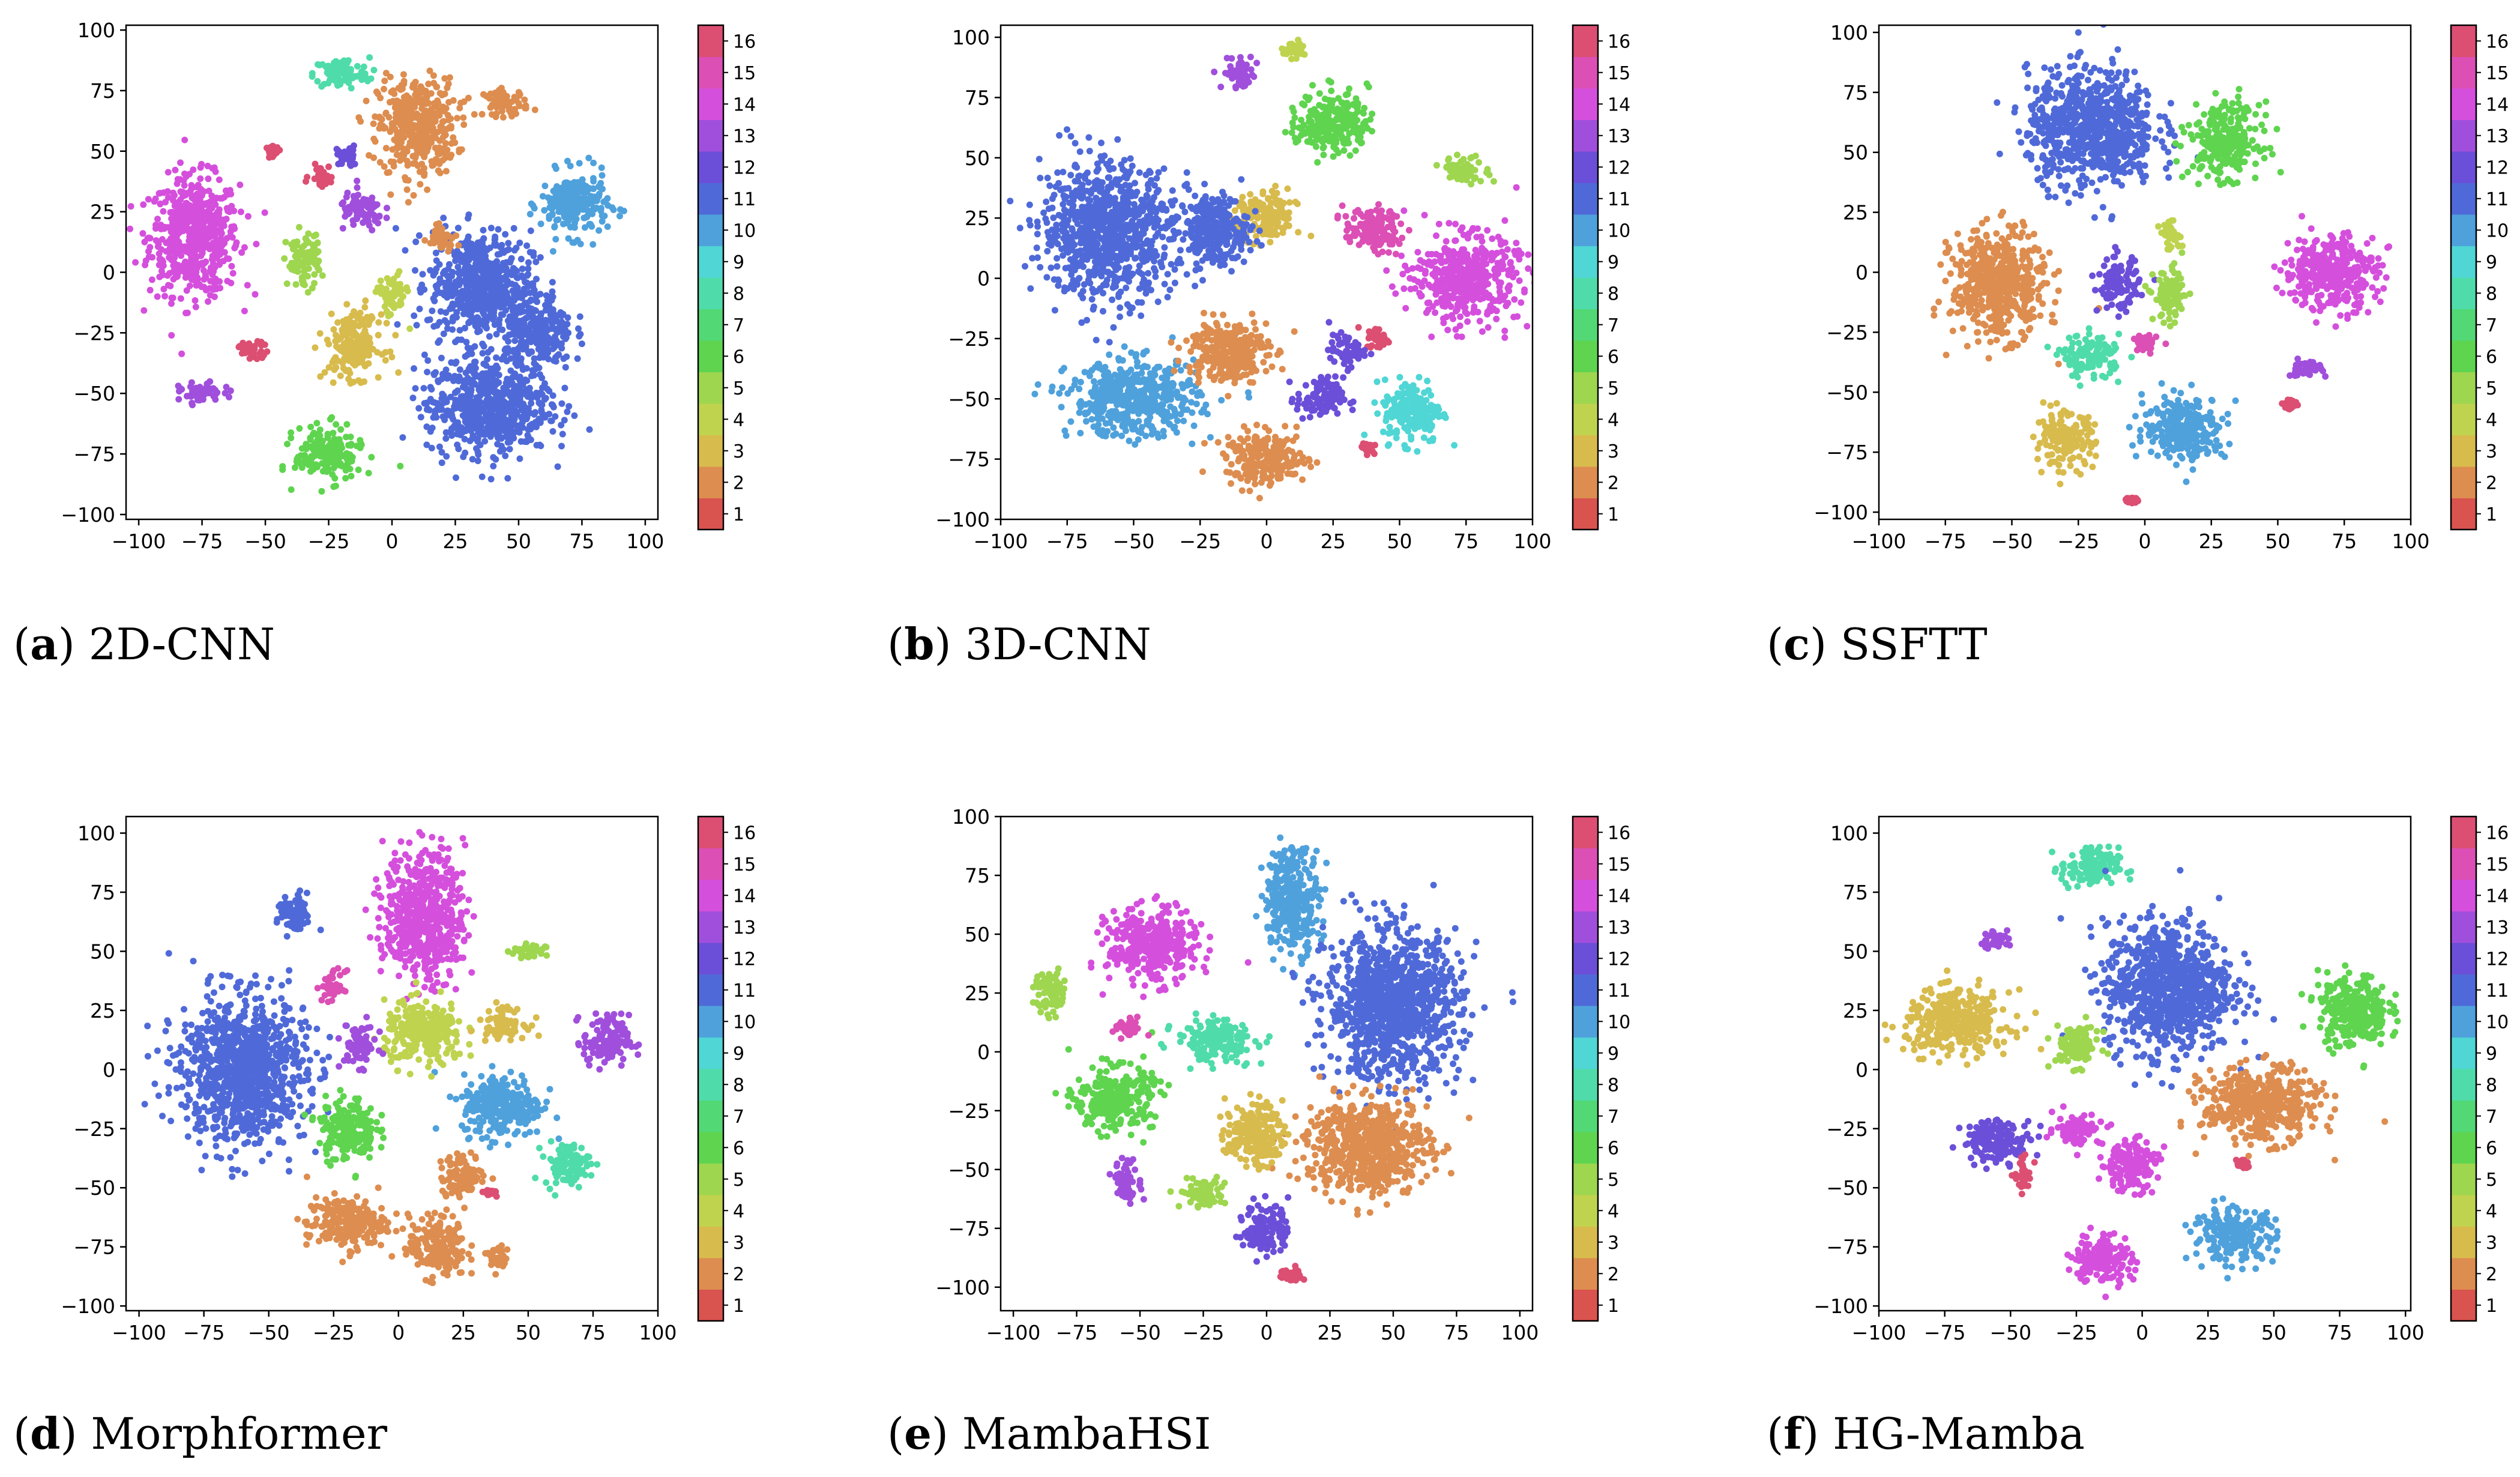  Describe the element at coordinates (738, 484) in the screenshot. I see `colorbar-label: 2` at that location.